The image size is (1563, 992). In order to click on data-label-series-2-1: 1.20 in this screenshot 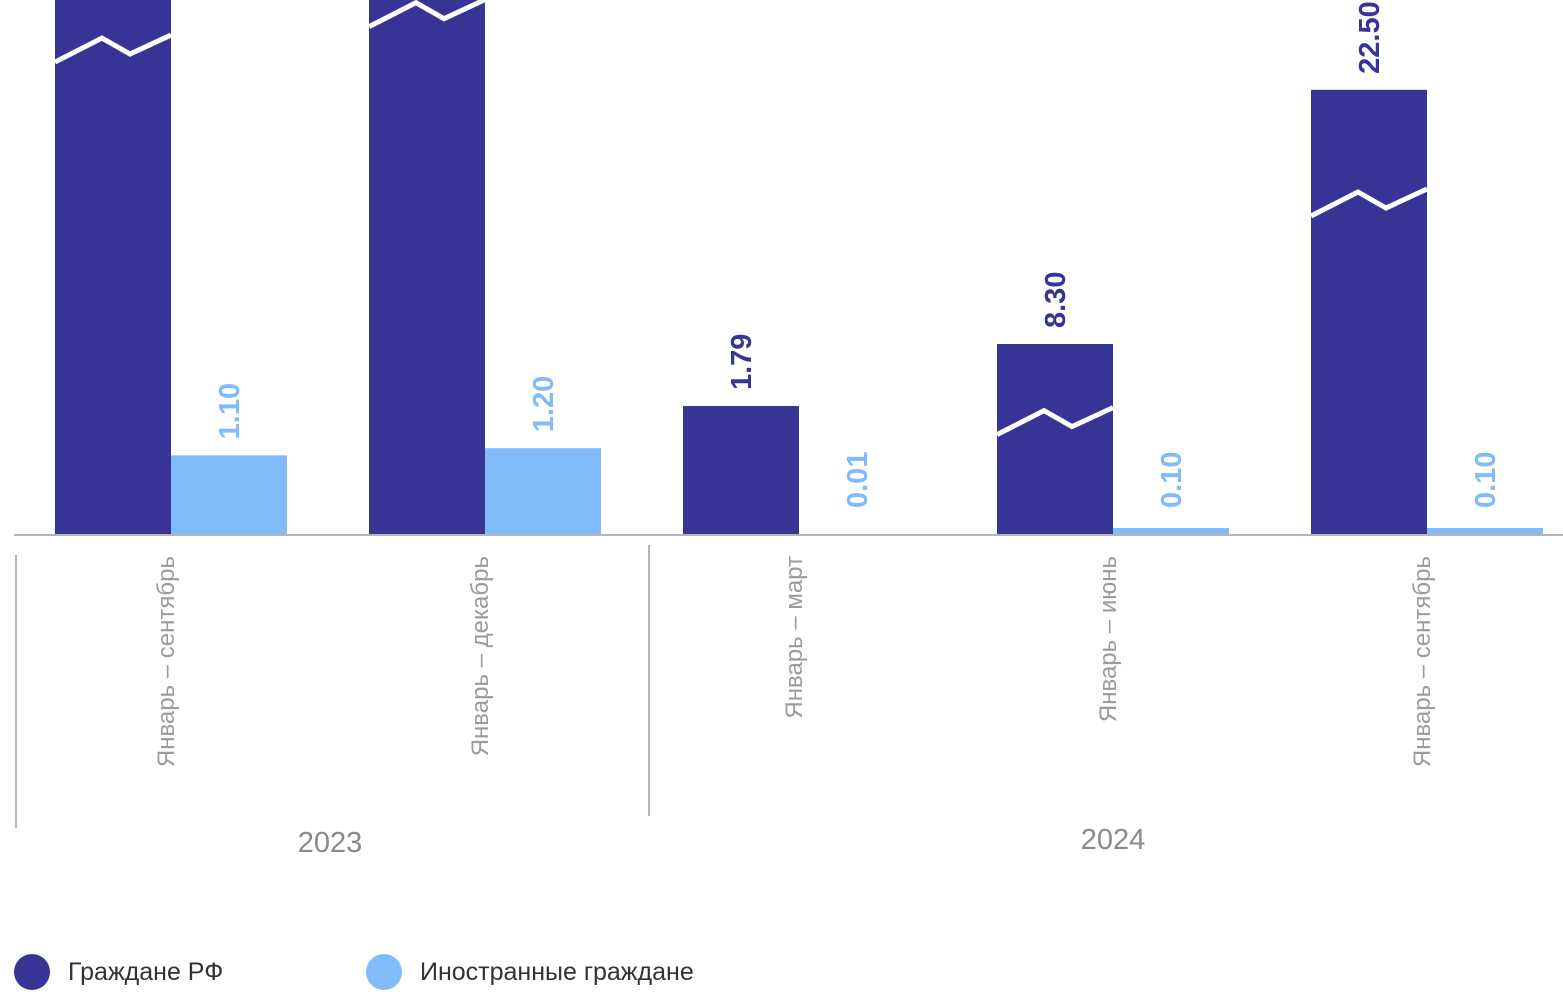, I will do `click(544, 404)`.